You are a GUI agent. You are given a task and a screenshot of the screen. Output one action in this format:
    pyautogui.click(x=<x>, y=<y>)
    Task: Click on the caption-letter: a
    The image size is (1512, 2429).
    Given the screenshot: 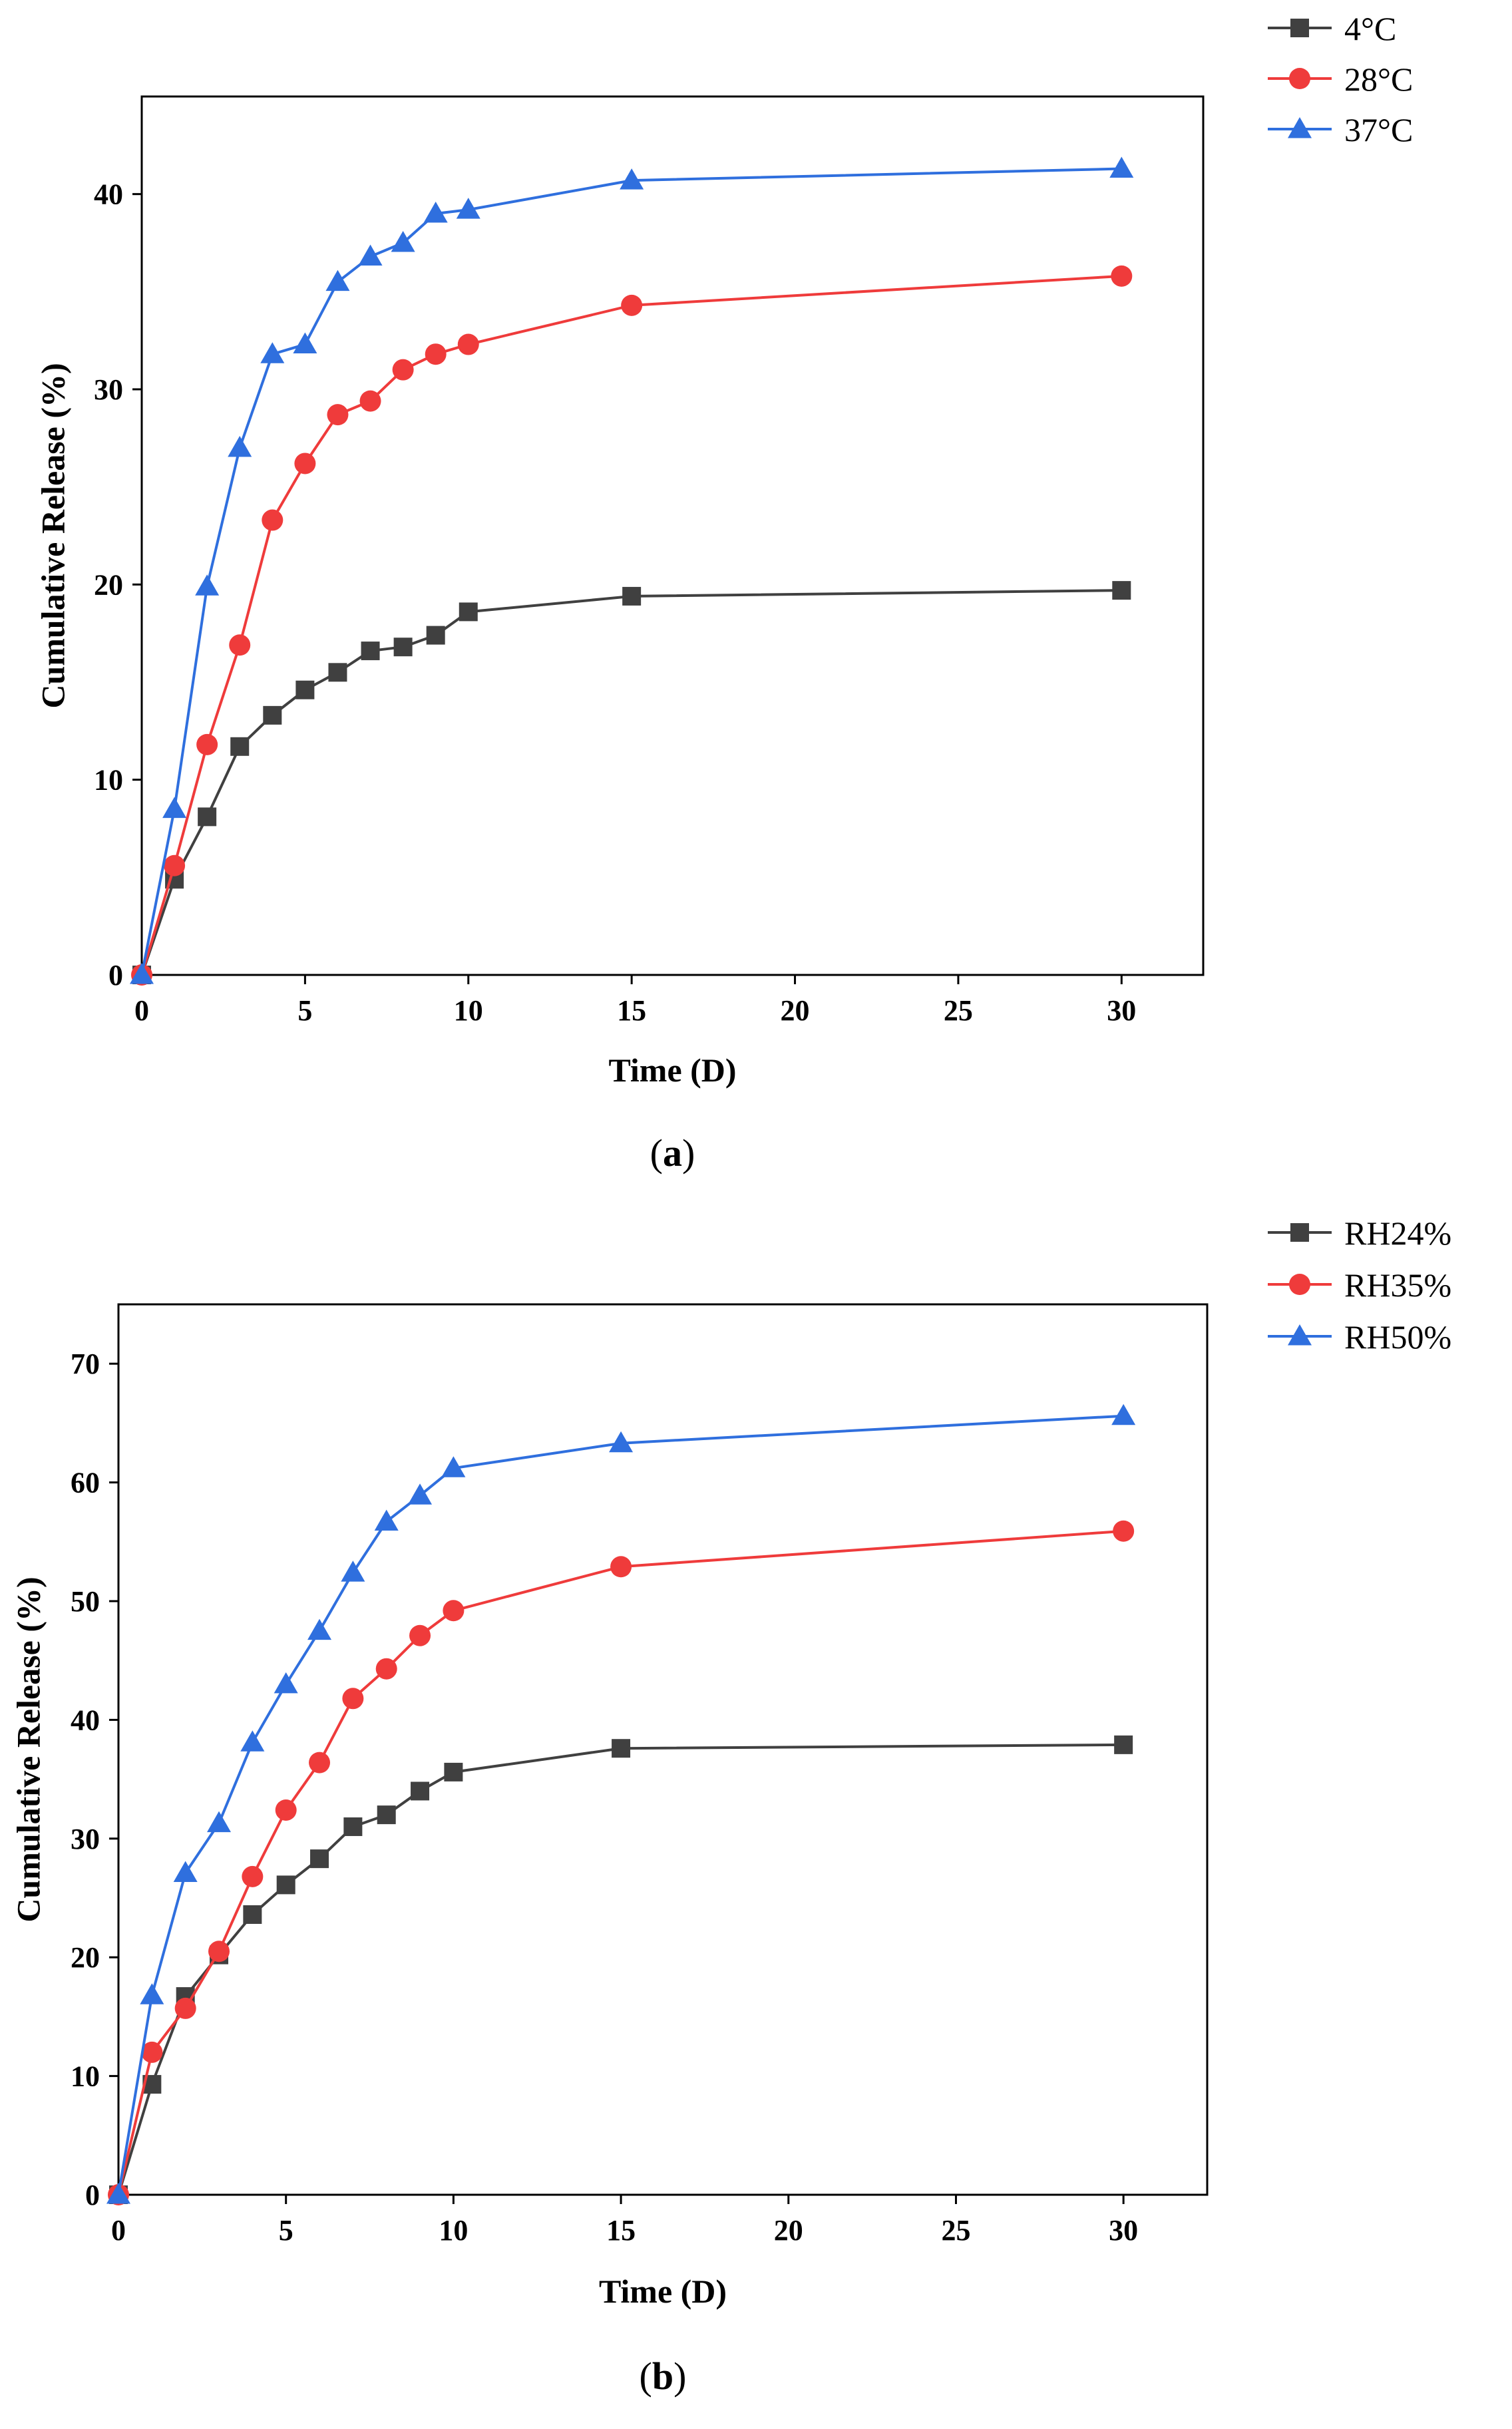 What is the action you would take?
    pyautogui.click(x=672, y=1153)
    